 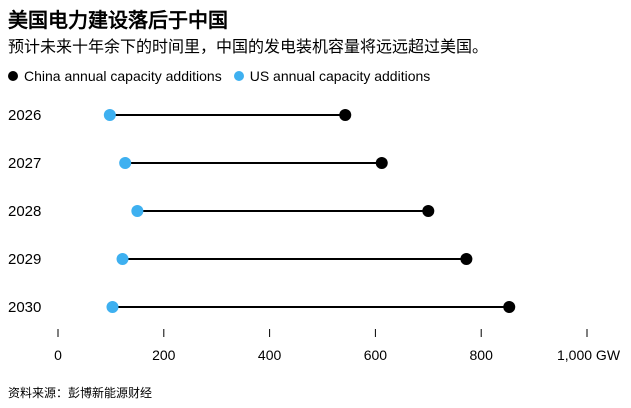 I want to click on us-point-2028, so click(x=137, y=211).